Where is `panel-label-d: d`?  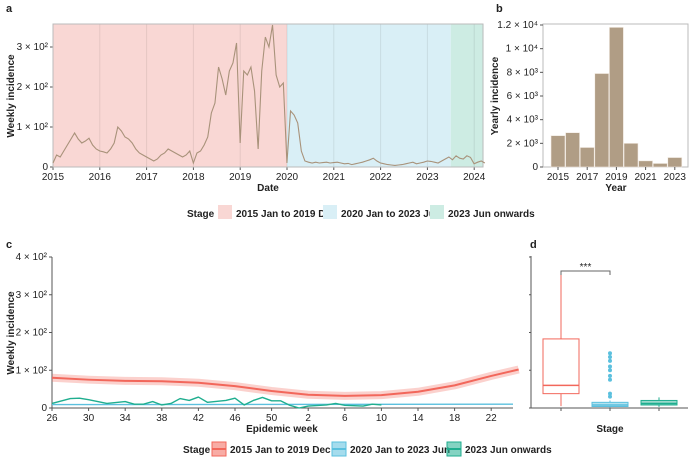
panel-label-d: d is located at coordinates (533, 245).